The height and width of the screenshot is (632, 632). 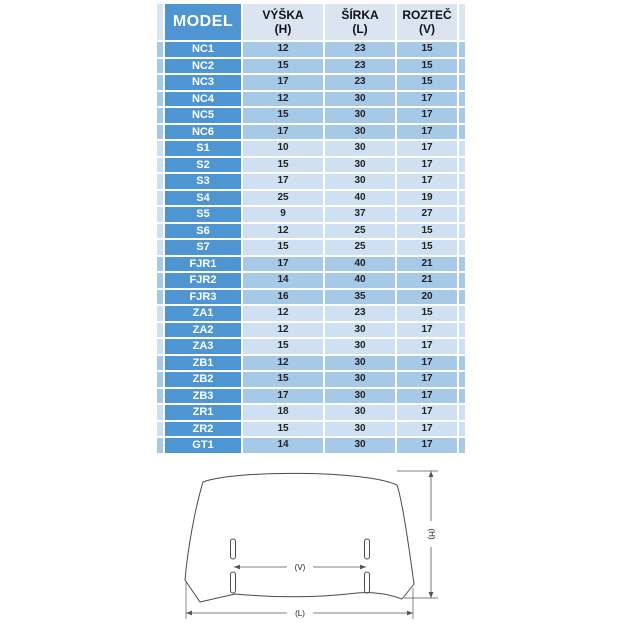 What do you see at coordinates (360, 230) in the screenshot?
I see `value-l: 25` at bounding box center [360, 230].